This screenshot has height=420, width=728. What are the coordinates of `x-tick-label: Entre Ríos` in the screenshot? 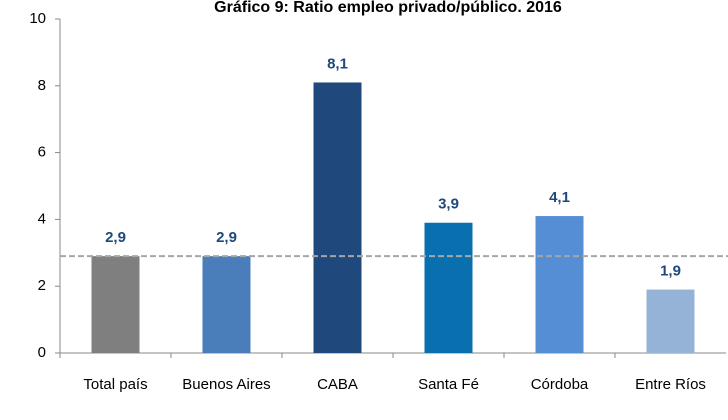 It's located at (670, 384).